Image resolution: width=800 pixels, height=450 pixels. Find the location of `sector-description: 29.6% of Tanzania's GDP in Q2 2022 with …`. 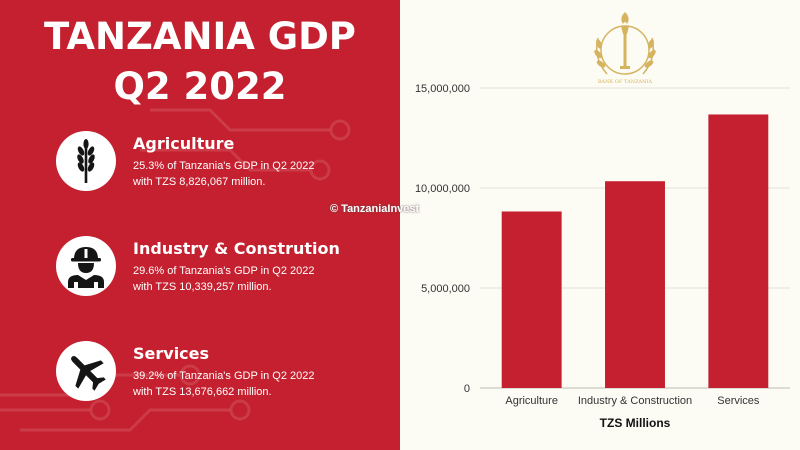

sector-description: 29.6% of Tanzania's GDP in Q2 2022 with … is located at coordinates (263, 279).